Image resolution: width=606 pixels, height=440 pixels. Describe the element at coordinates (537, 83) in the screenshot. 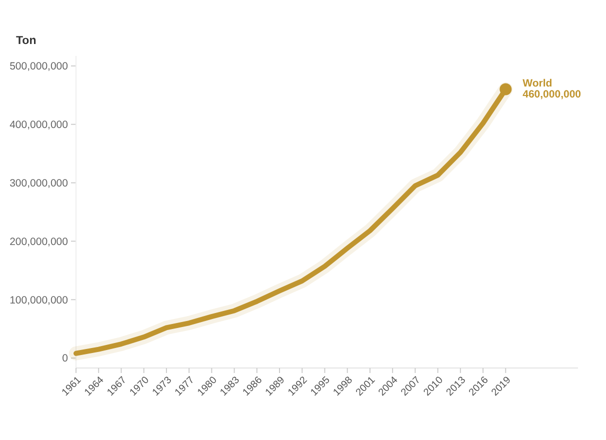

I see `series-label: World` at that location.